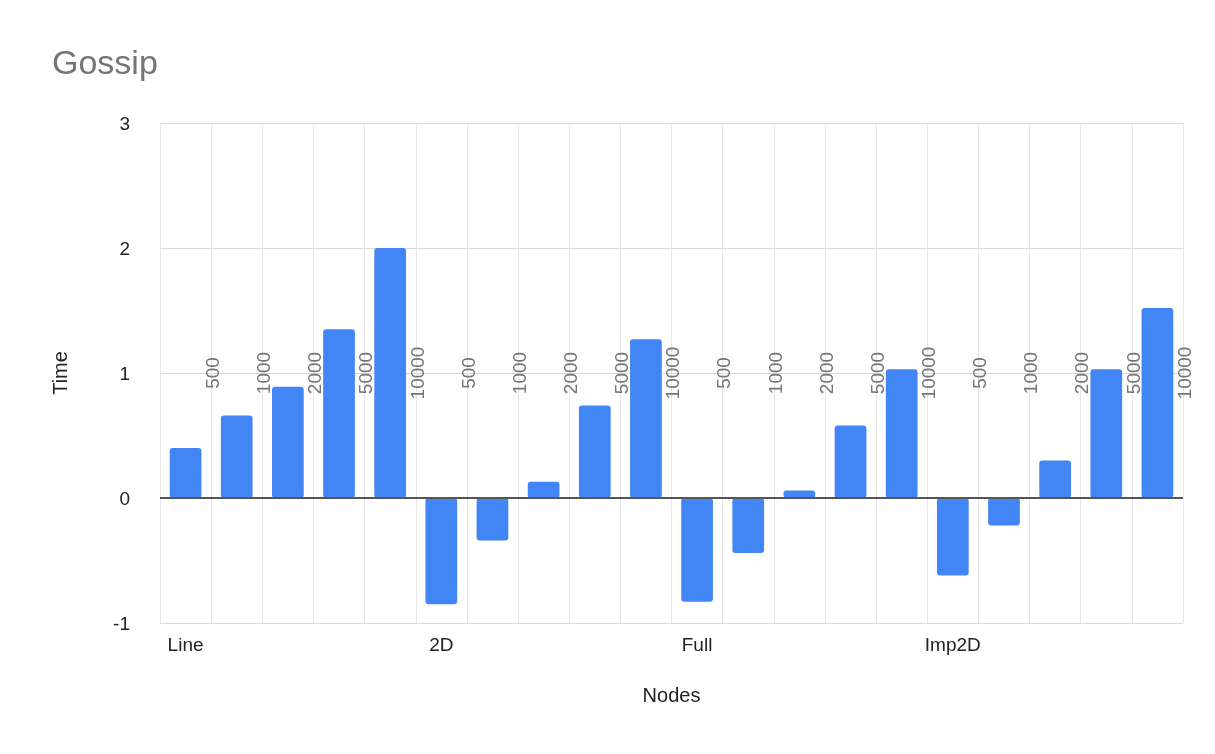 This screenshot has height=754, width=1215. What do you see at coordinates (60, 373) in the screenshot?
I see `y-axis-title: Time` at bounding box center [60, 373].